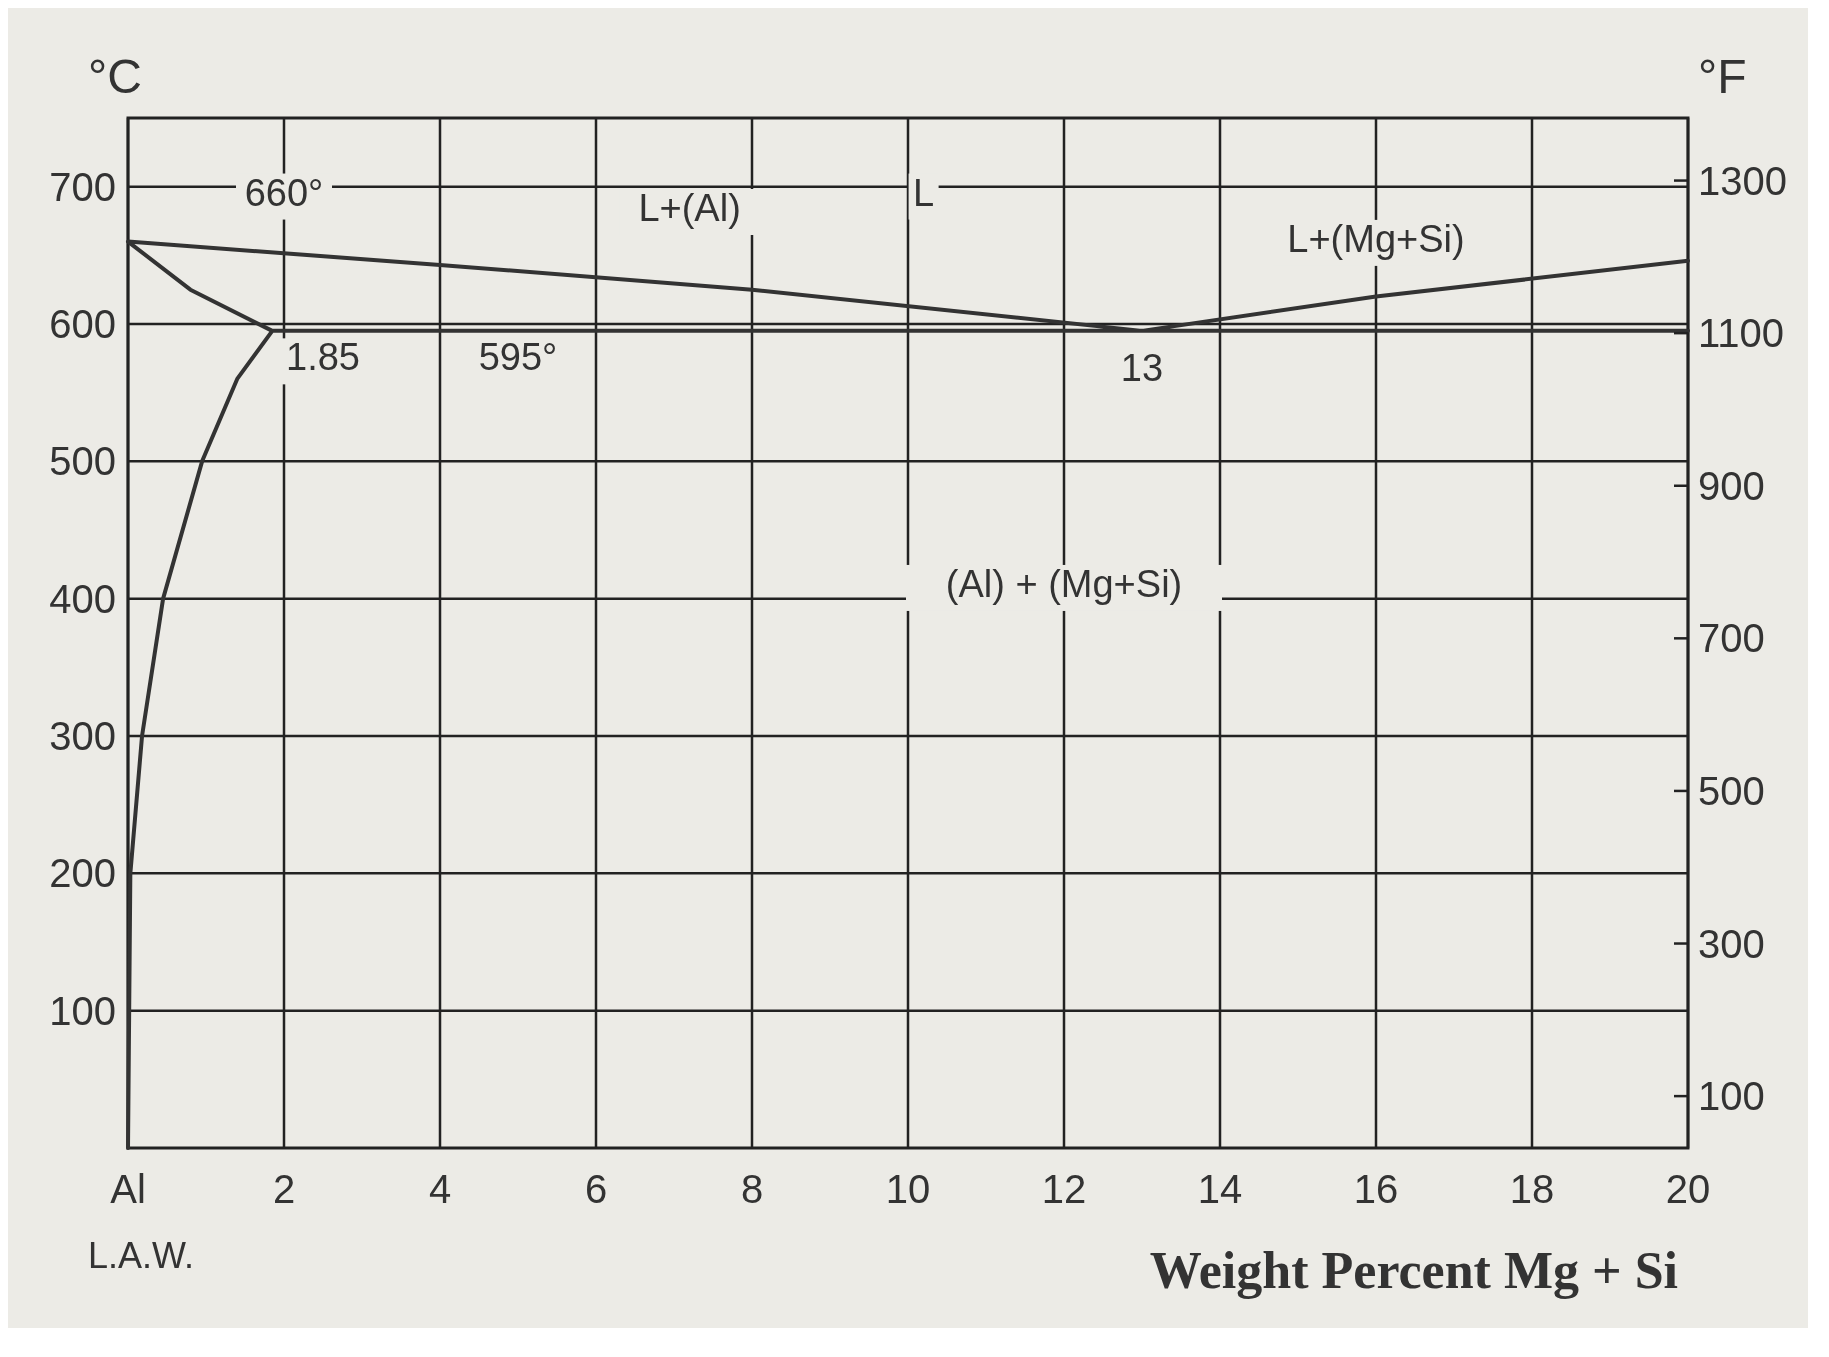 This screenshot has height=1357, width=1829. Describe the element at coordinates (1731, 790) in the screenshot. I see `y2-tick-label: 500` at that location.